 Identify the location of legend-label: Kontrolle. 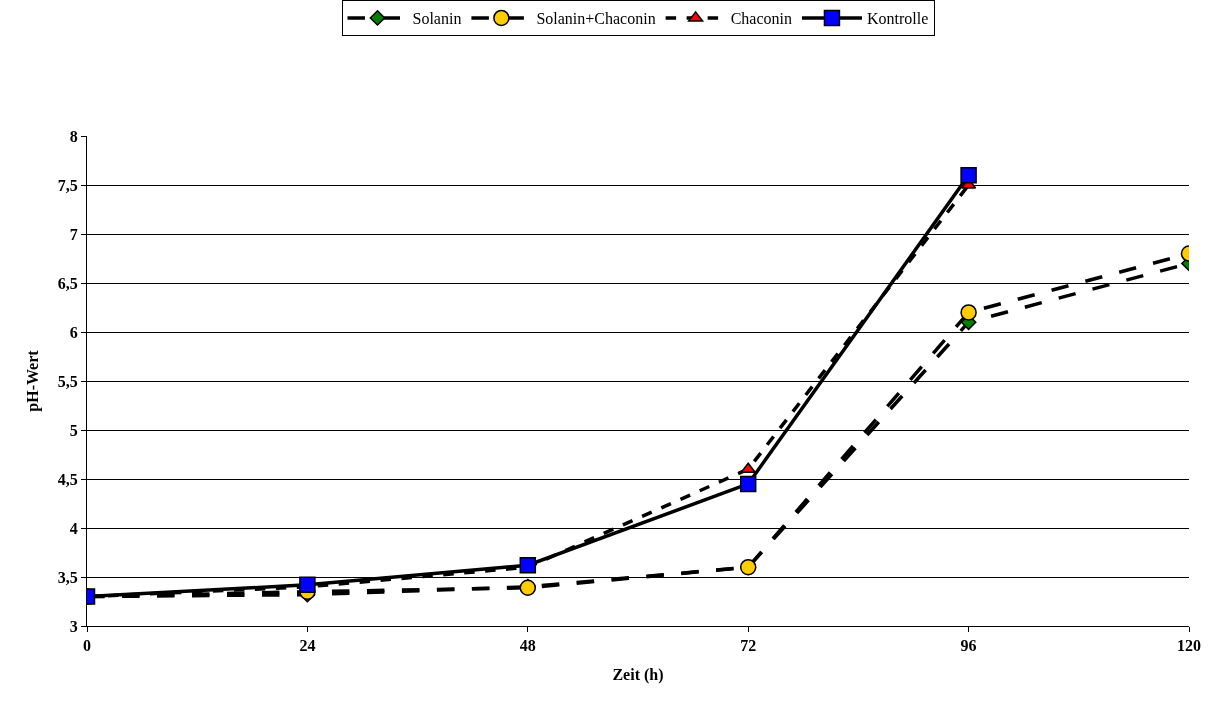
(897, 19).